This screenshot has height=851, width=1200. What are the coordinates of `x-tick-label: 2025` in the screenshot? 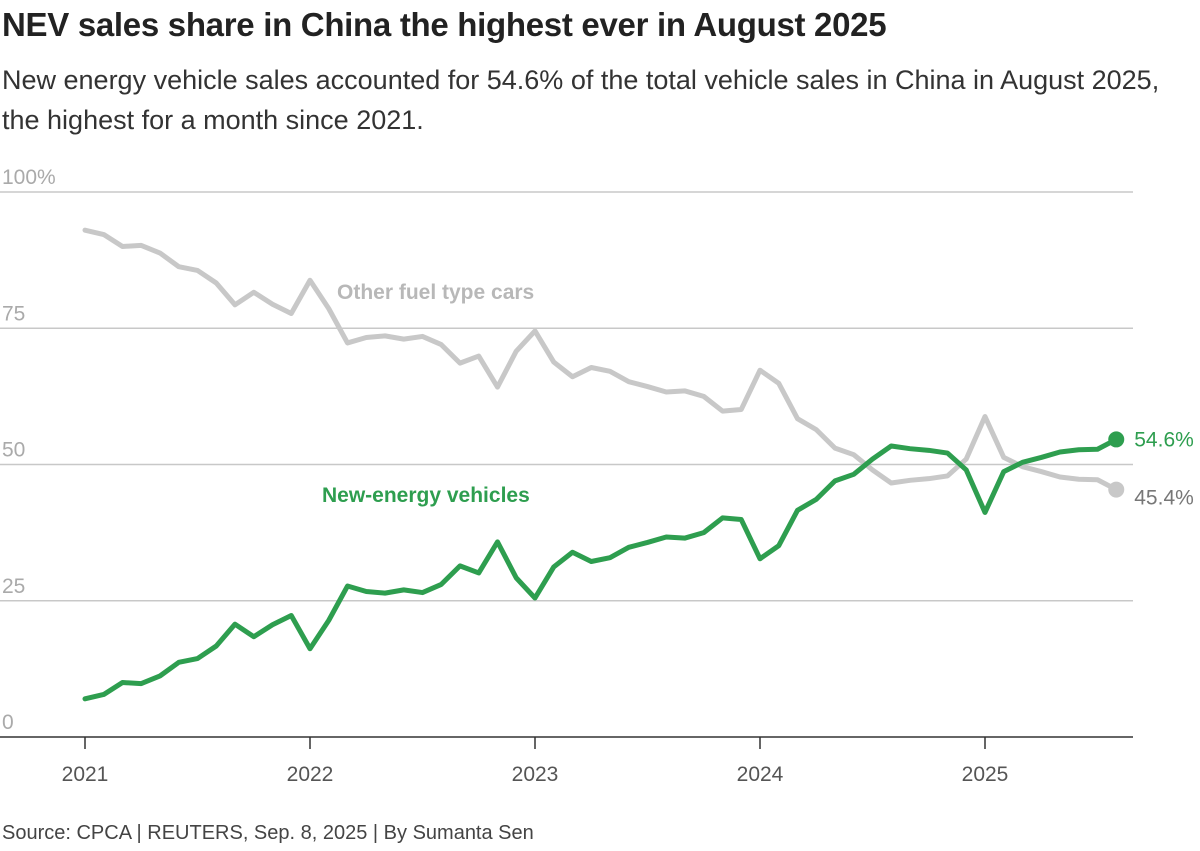 It's located at (985, 774).